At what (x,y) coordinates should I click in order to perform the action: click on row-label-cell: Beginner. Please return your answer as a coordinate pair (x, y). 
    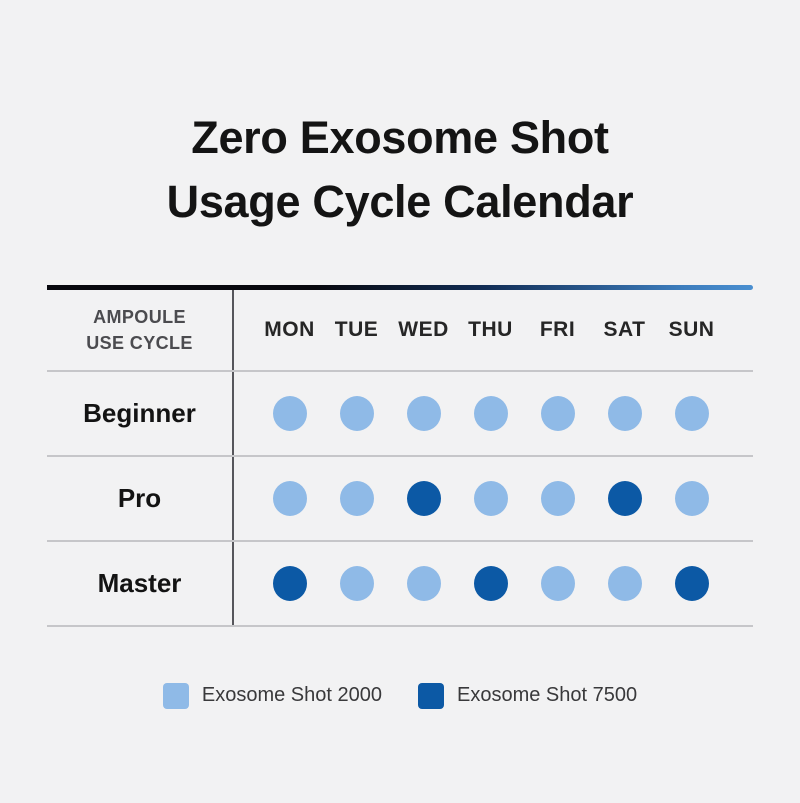
    Looking at the image, I should click on (140, 413).